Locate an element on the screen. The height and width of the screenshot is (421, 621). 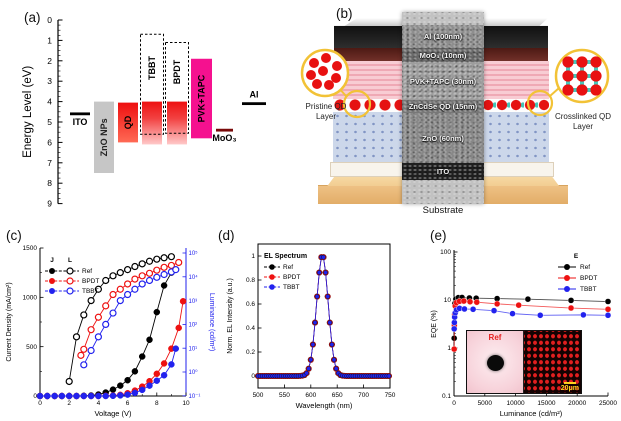
svg-text: 550 is located at coordinates (284, 395).